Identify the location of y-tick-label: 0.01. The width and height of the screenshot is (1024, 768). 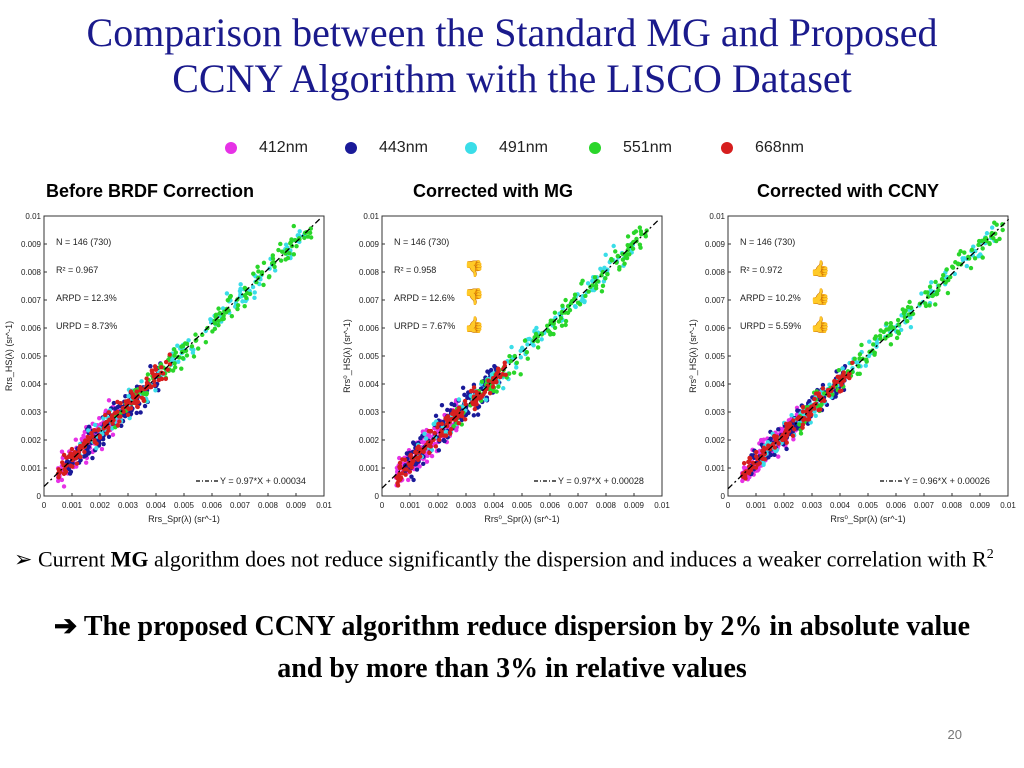
(33, 216).